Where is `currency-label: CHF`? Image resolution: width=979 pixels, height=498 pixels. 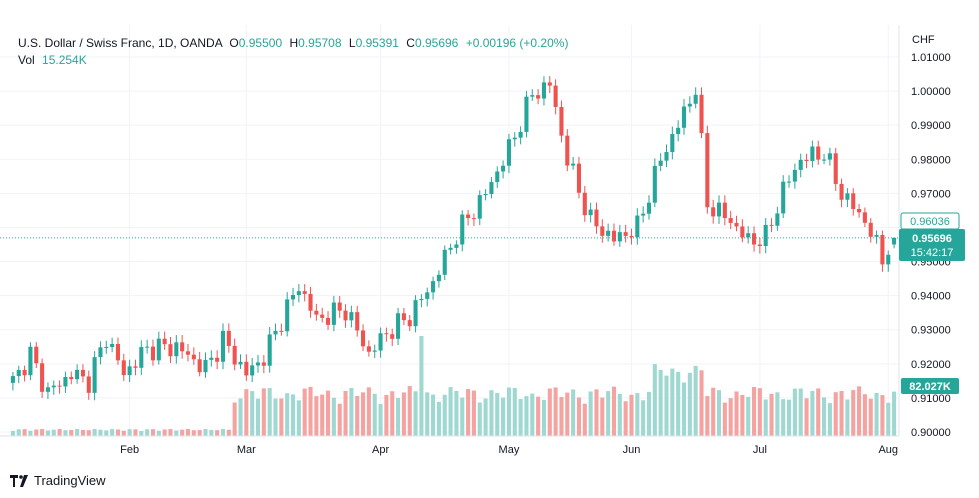 currency-label: CHF is located at coordinates (923, 40).